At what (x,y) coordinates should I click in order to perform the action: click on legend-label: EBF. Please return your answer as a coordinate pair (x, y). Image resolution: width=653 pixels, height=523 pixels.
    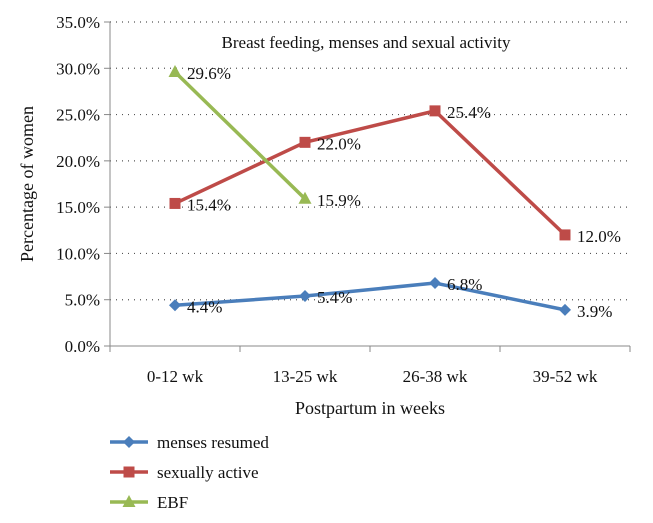
    Looking at the image, I should click on (172, 502).